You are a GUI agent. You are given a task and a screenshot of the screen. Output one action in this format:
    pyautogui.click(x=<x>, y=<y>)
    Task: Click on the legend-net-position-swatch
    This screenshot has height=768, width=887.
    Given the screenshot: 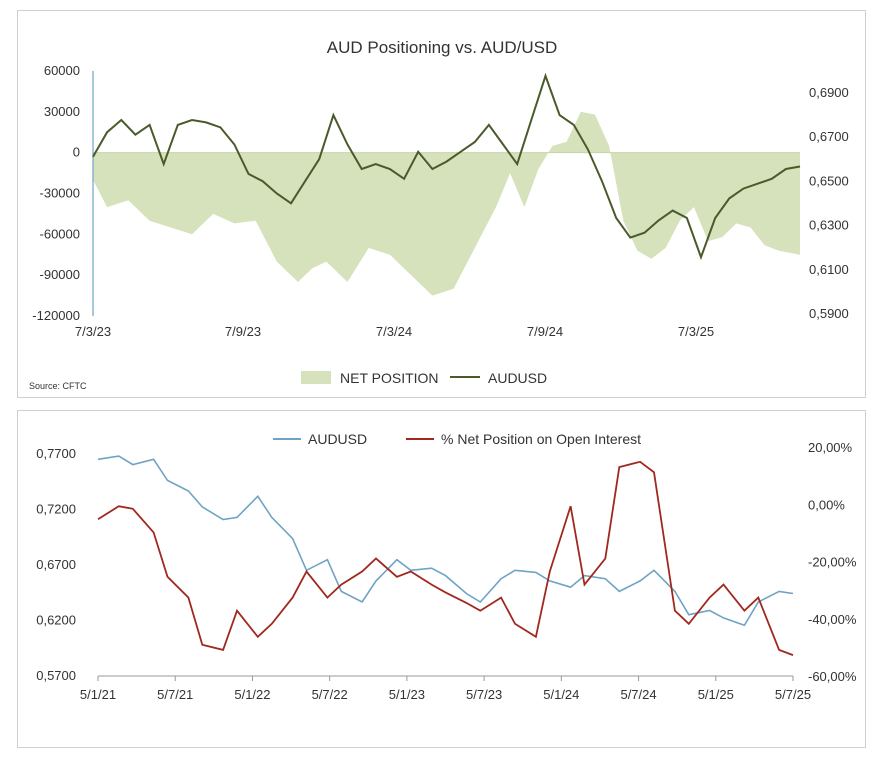 What is the action you would take?
    pyautogui.click(x=316, y=377)
    